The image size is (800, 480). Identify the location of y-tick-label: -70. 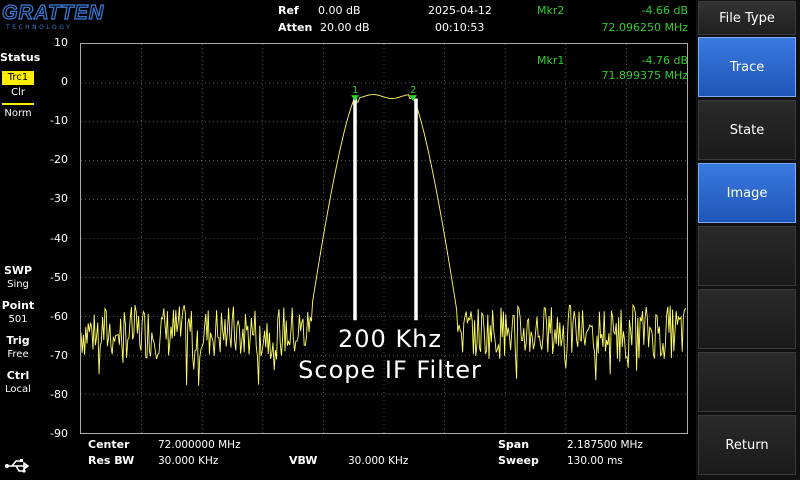
(59, 355).